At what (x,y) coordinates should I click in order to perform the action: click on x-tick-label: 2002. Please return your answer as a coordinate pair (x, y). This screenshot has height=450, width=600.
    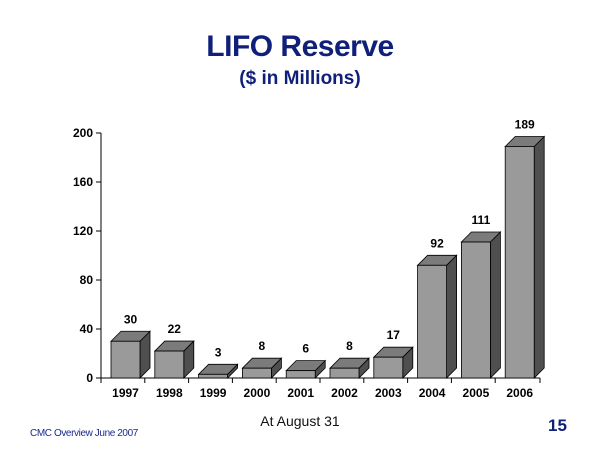
    Looking at the image, I should click on (344, 393).